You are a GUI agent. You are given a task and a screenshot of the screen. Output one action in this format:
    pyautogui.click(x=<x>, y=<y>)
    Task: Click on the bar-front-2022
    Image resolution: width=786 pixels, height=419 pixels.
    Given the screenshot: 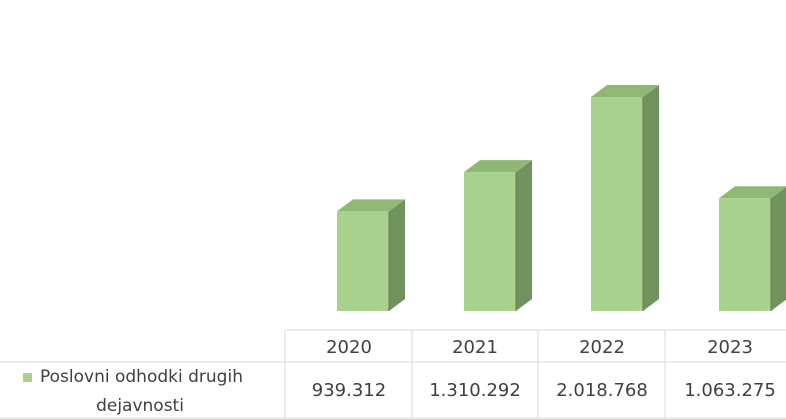 What is the action you would take?
    pyautogui.click(x=617, y=204)
    